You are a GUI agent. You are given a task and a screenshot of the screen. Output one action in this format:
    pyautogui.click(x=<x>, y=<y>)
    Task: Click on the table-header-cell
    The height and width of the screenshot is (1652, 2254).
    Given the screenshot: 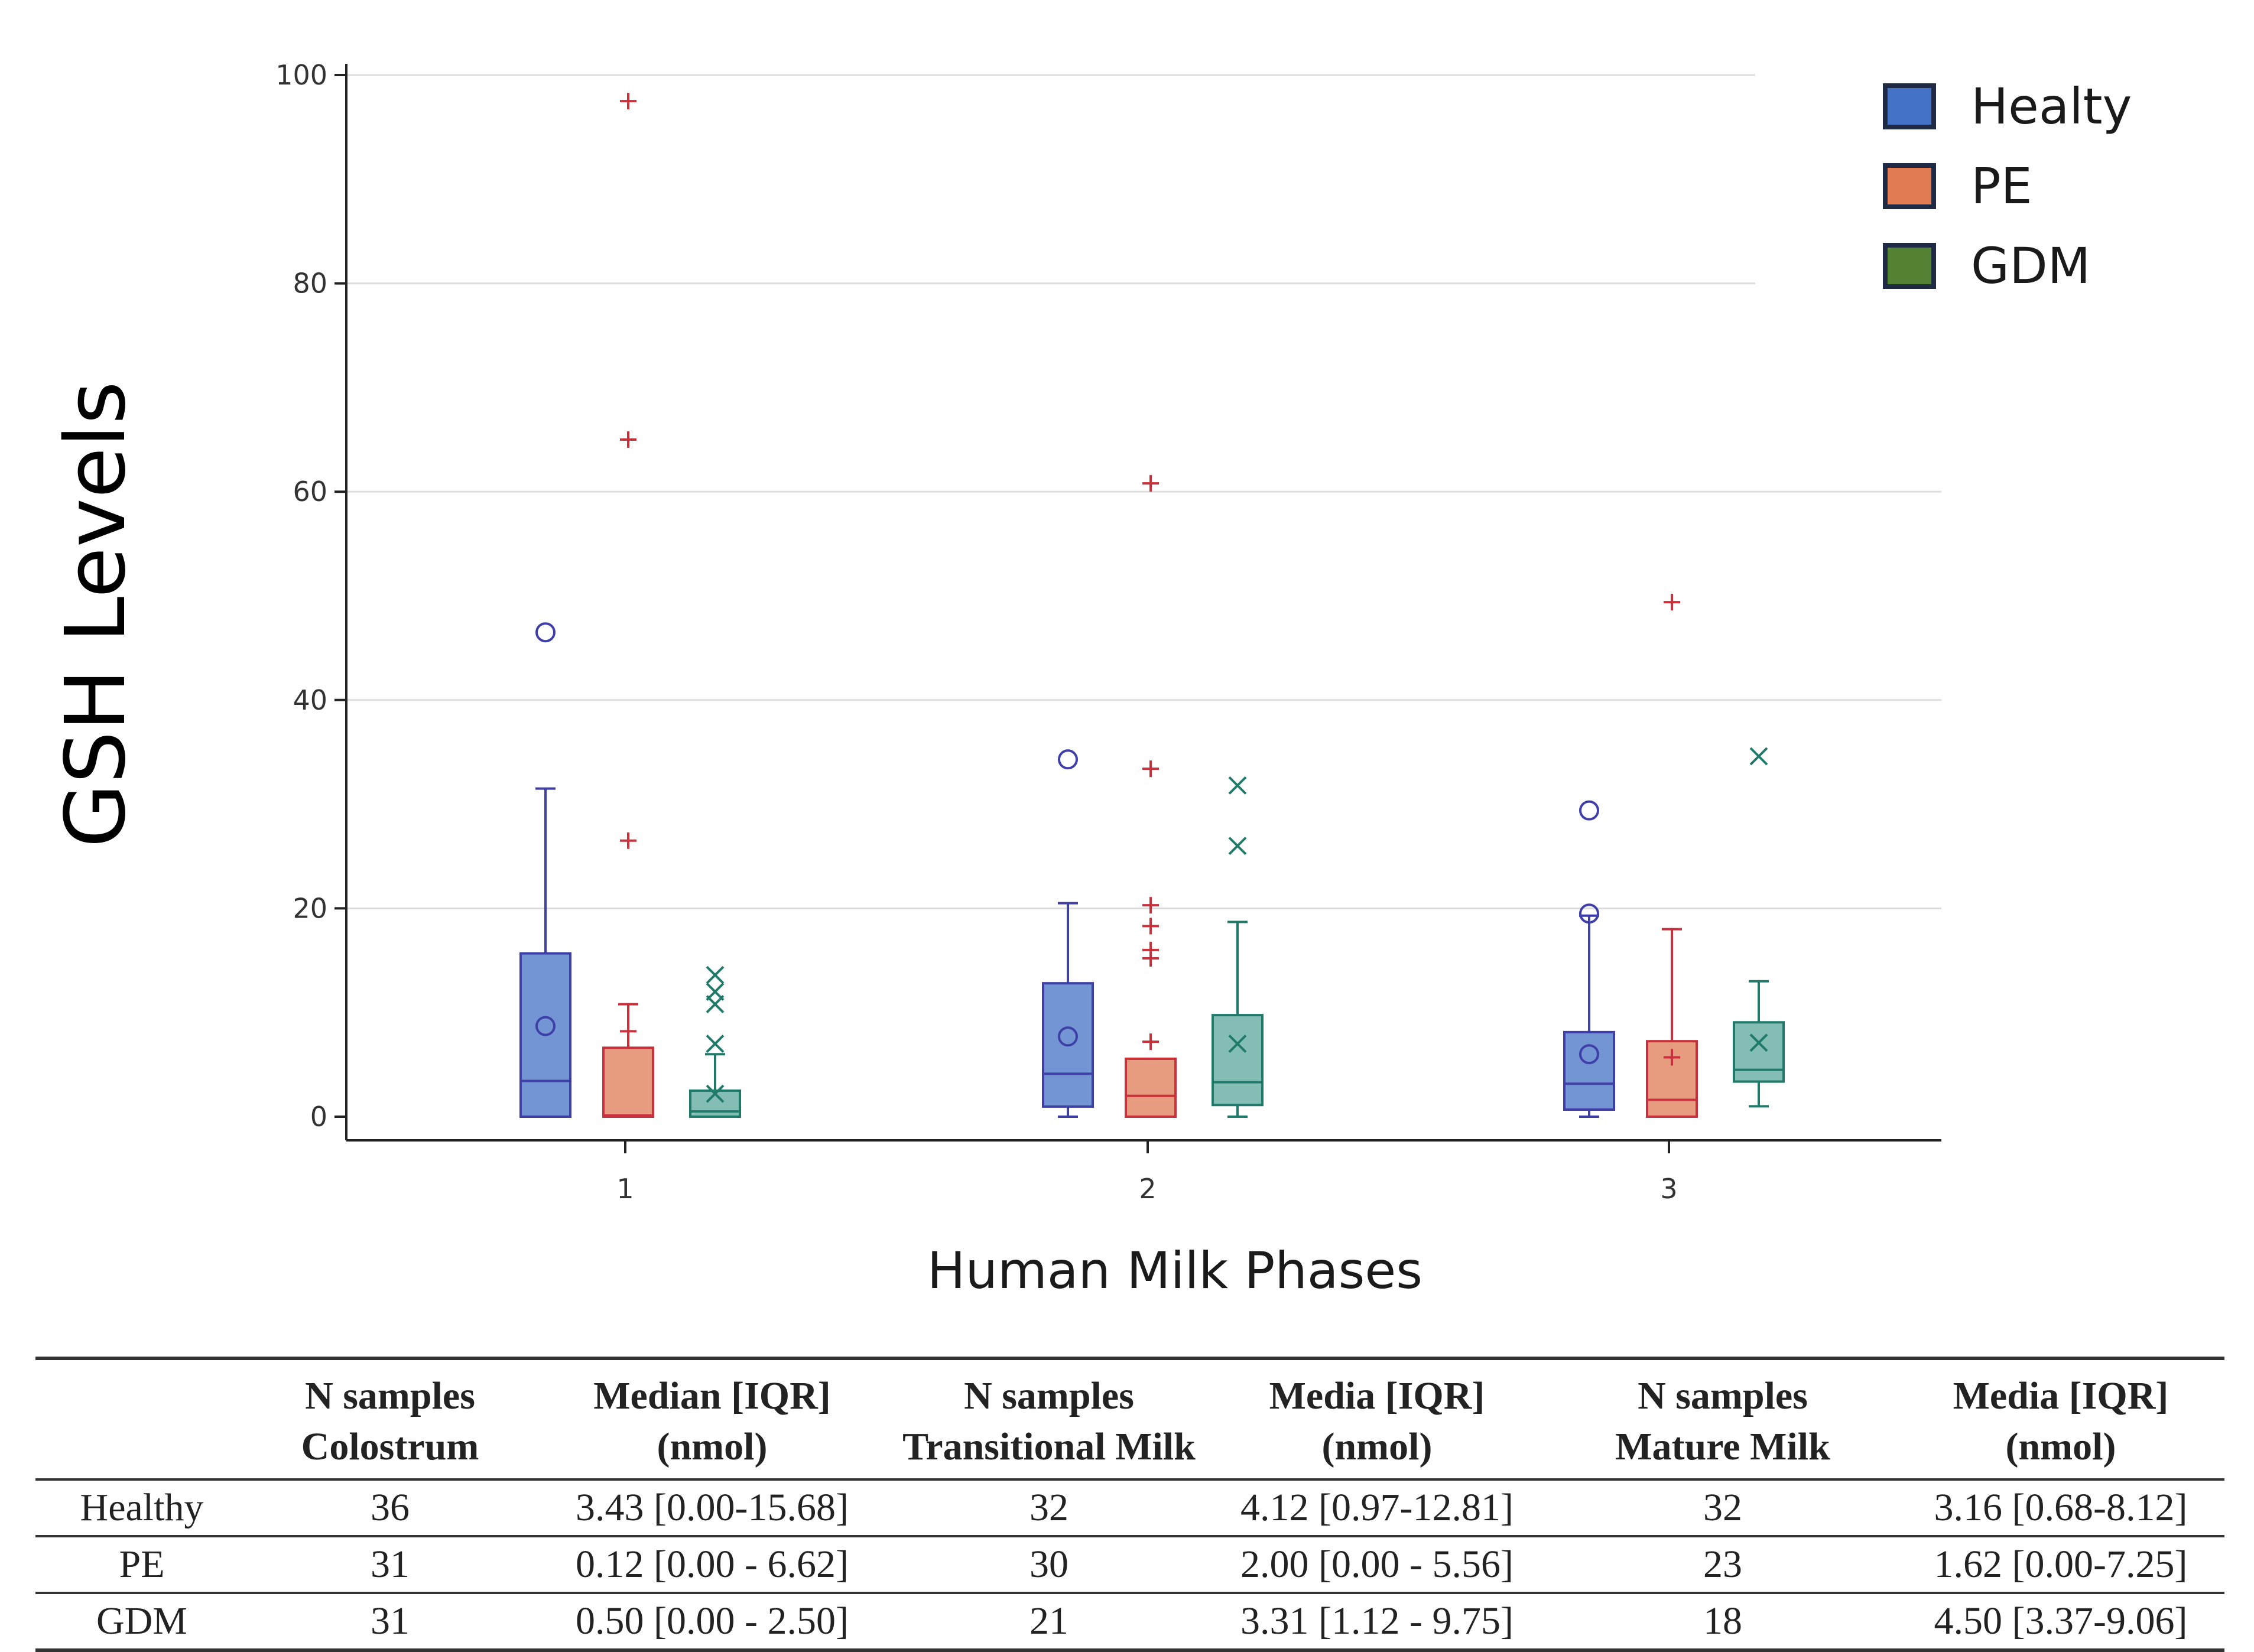 What is the action you would take?
    pyautogui.click(x=141, y=1418)
    